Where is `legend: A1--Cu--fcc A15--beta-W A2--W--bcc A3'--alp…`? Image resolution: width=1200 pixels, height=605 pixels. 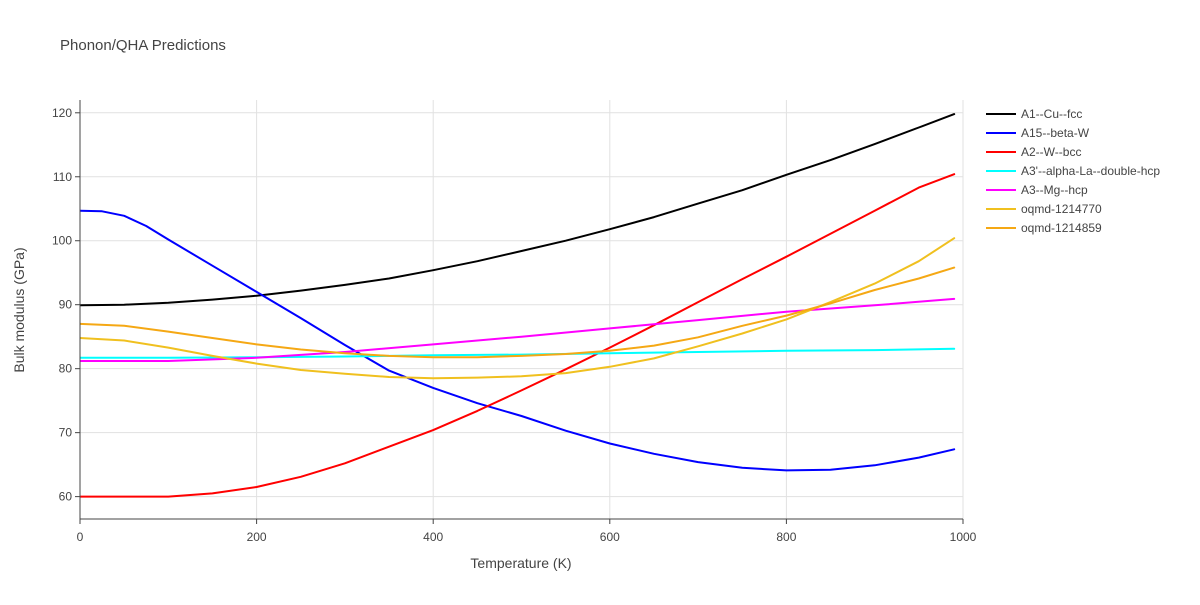
legend: A1--Cu--fcc A15--beta-W A2--W--bcc A3'--alp… is located at coordinates (1073, 171).